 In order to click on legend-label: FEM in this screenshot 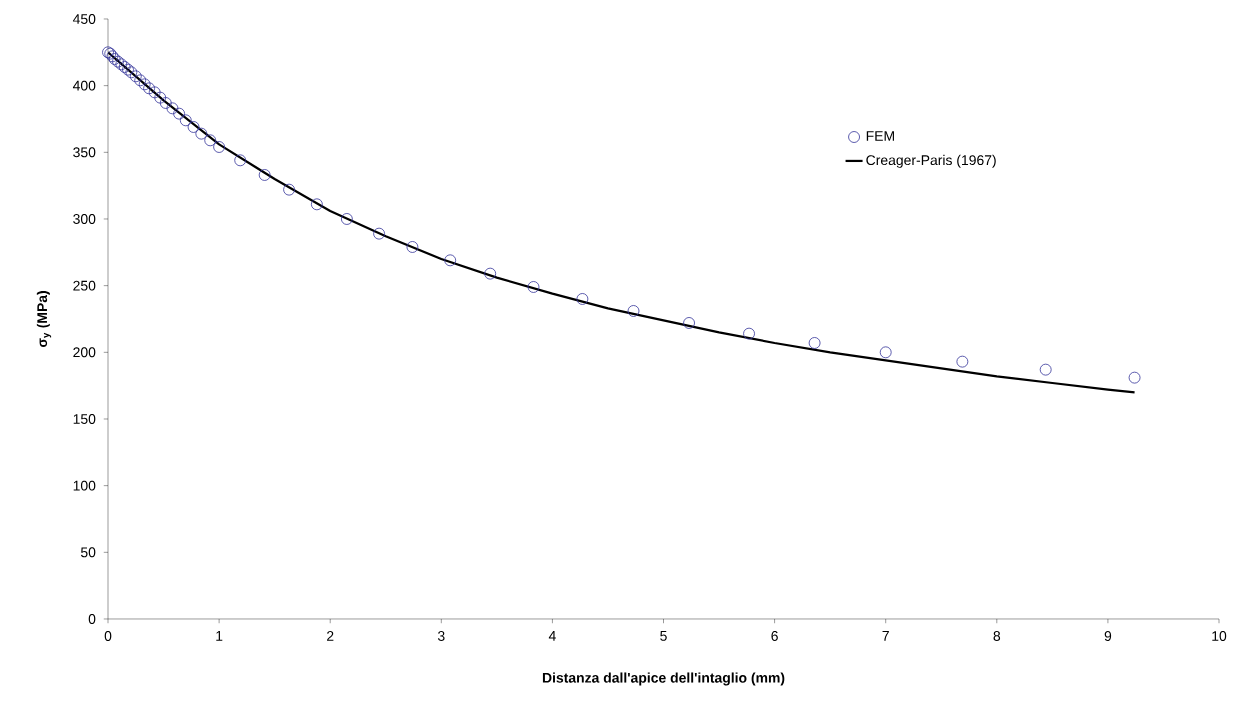, I will do `click(880, 136)`.